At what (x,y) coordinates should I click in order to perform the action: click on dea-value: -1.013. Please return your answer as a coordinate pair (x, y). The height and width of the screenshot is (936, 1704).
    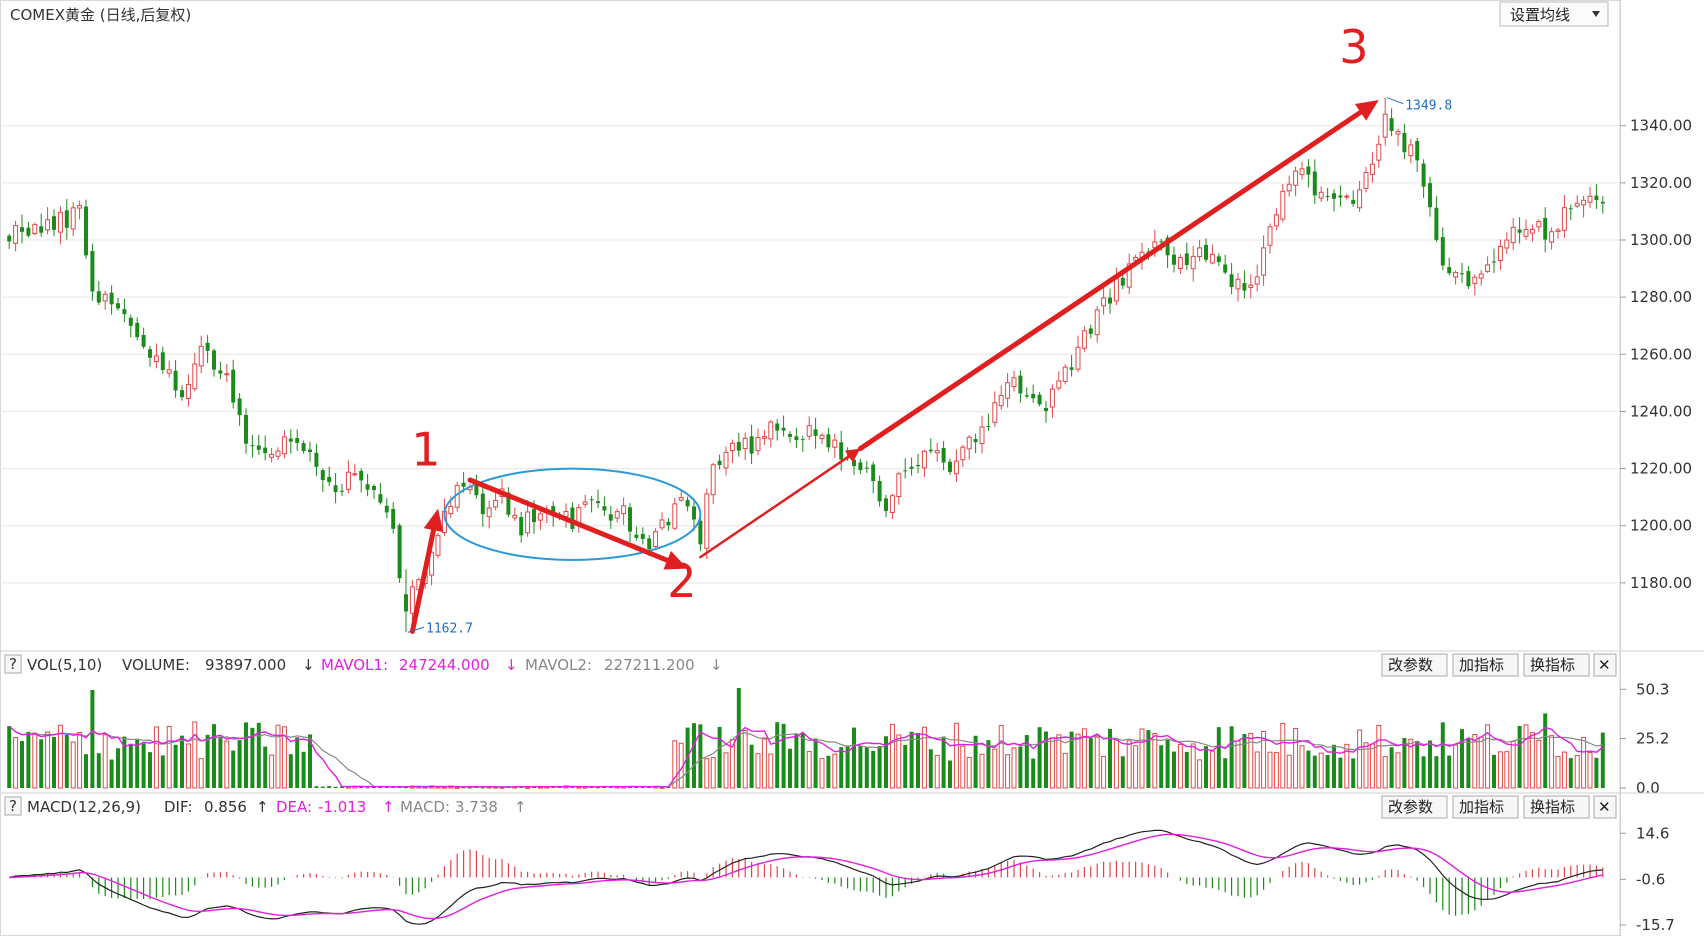
    Looking at the image, I should click on (342, 807).